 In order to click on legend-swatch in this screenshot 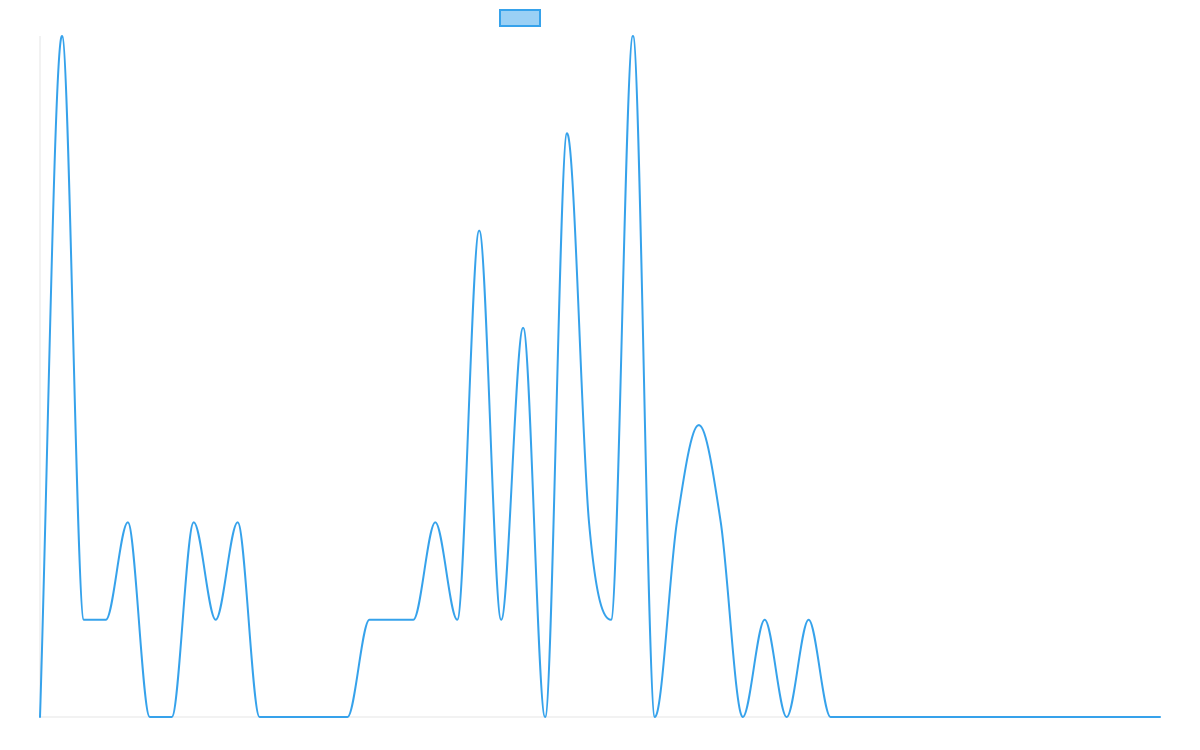, I will do `click(520, 18)`.